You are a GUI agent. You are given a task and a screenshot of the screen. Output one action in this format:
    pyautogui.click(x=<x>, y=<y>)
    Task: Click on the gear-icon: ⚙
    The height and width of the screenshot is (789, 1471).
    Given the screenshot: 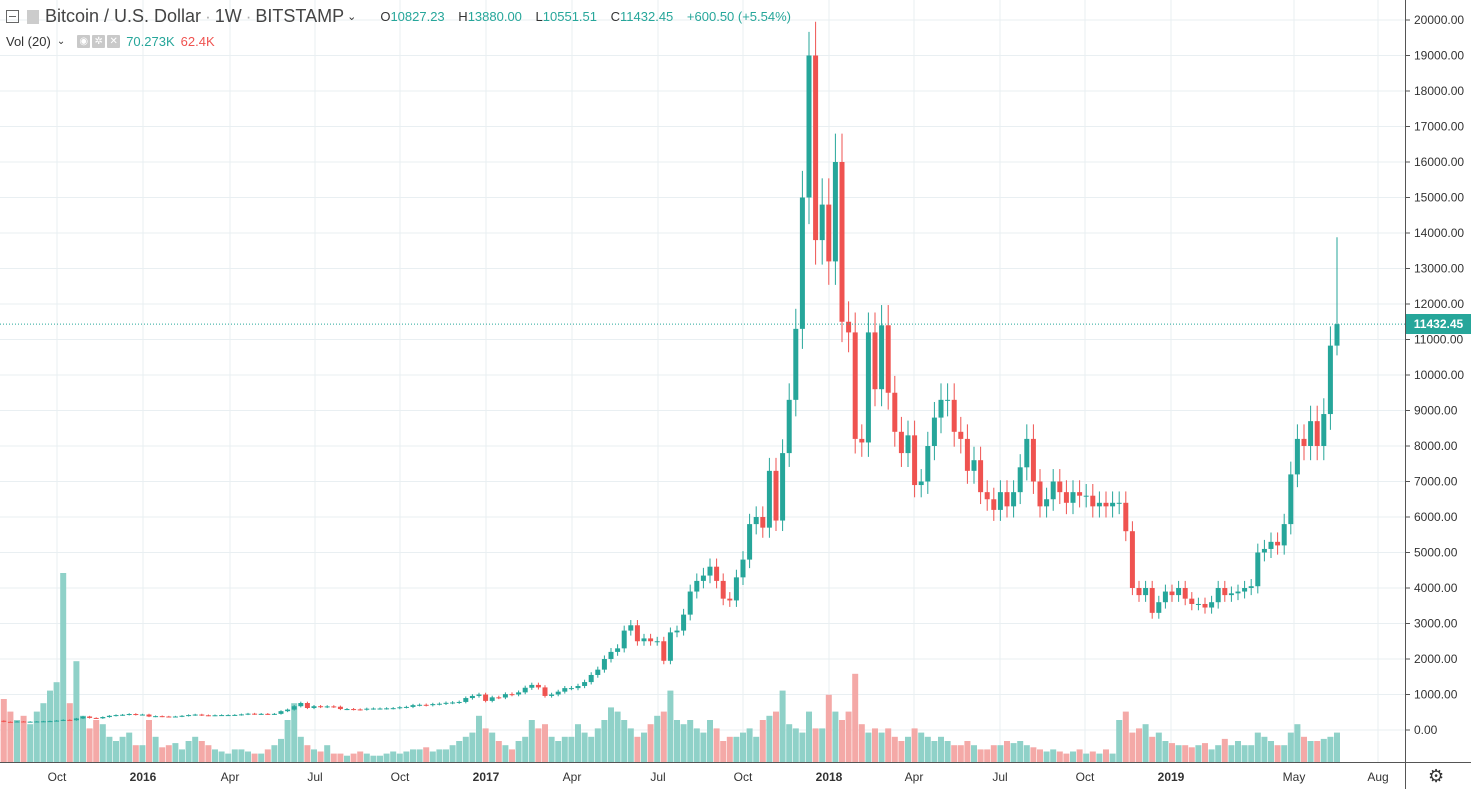 What is the action you would take?
    pyautogui.click(x=1436, y=776)
    